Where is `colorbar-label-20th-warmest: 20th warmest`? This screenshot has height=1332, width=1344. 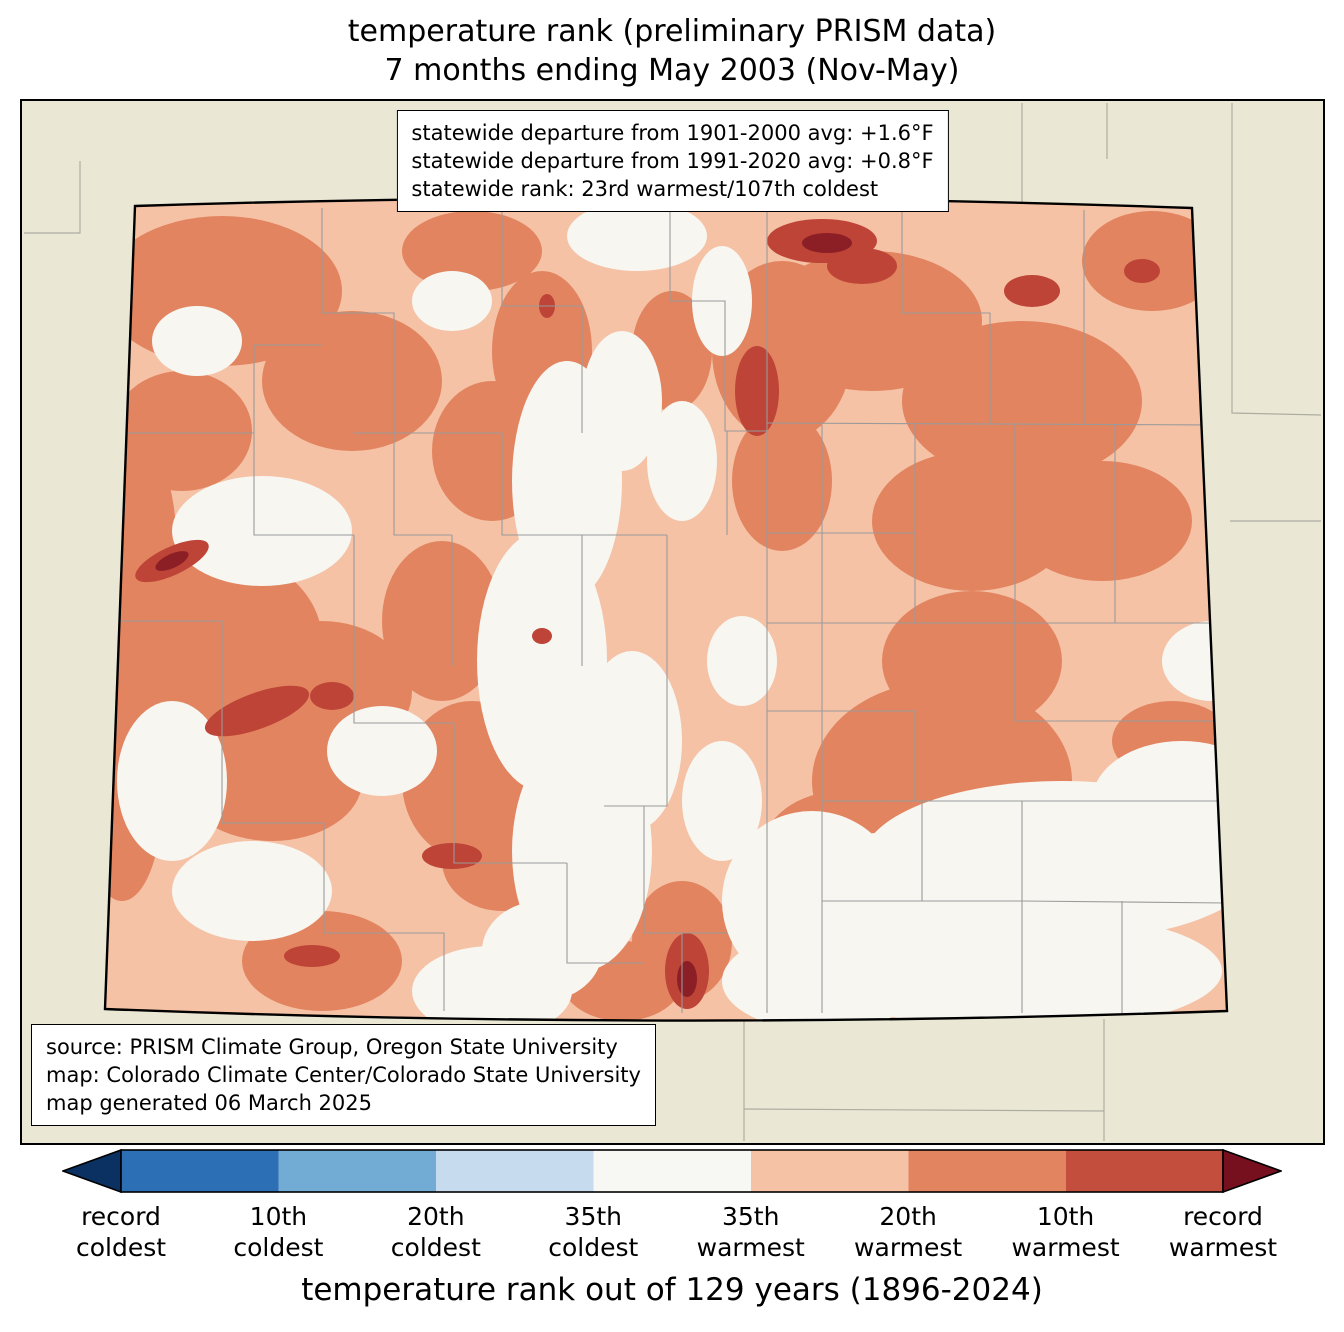
colorbar-label-20th-warmest: 20th warmest is located at coordinates (908, 1232).